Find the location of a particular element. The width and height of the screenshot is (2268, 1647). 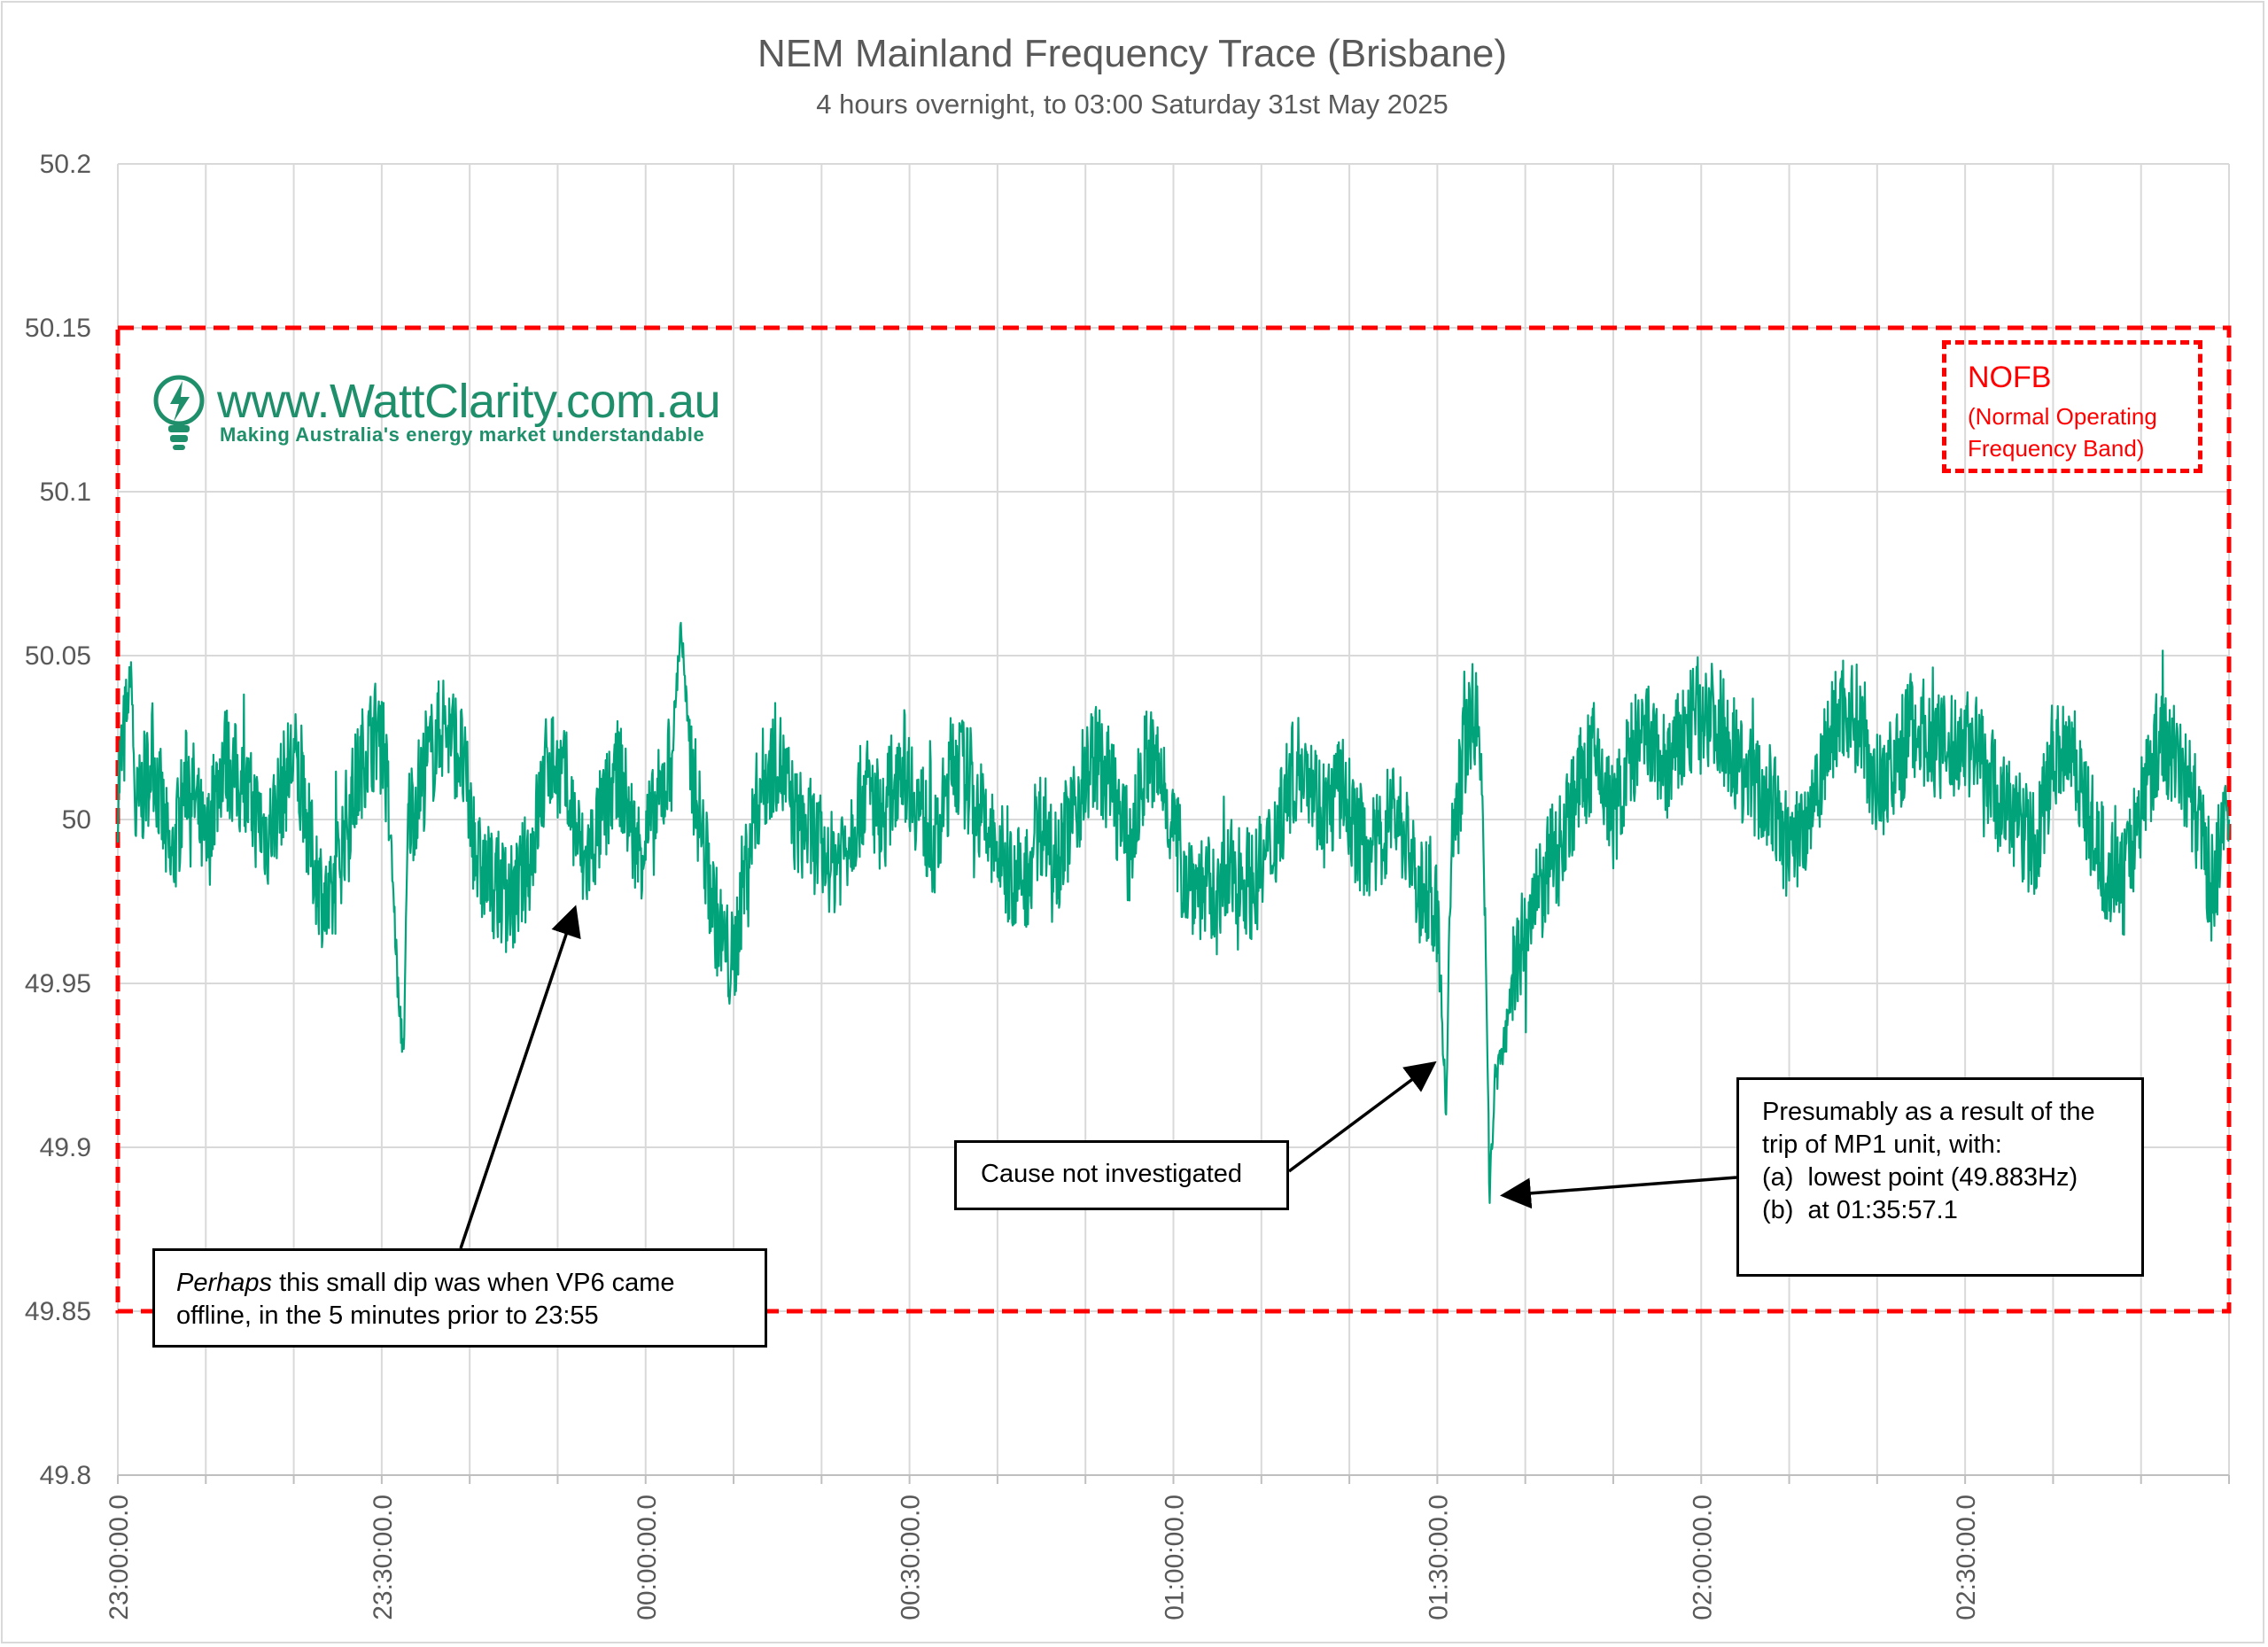

y-tick-label: 49.85 is located at coordinates (58, 1311).